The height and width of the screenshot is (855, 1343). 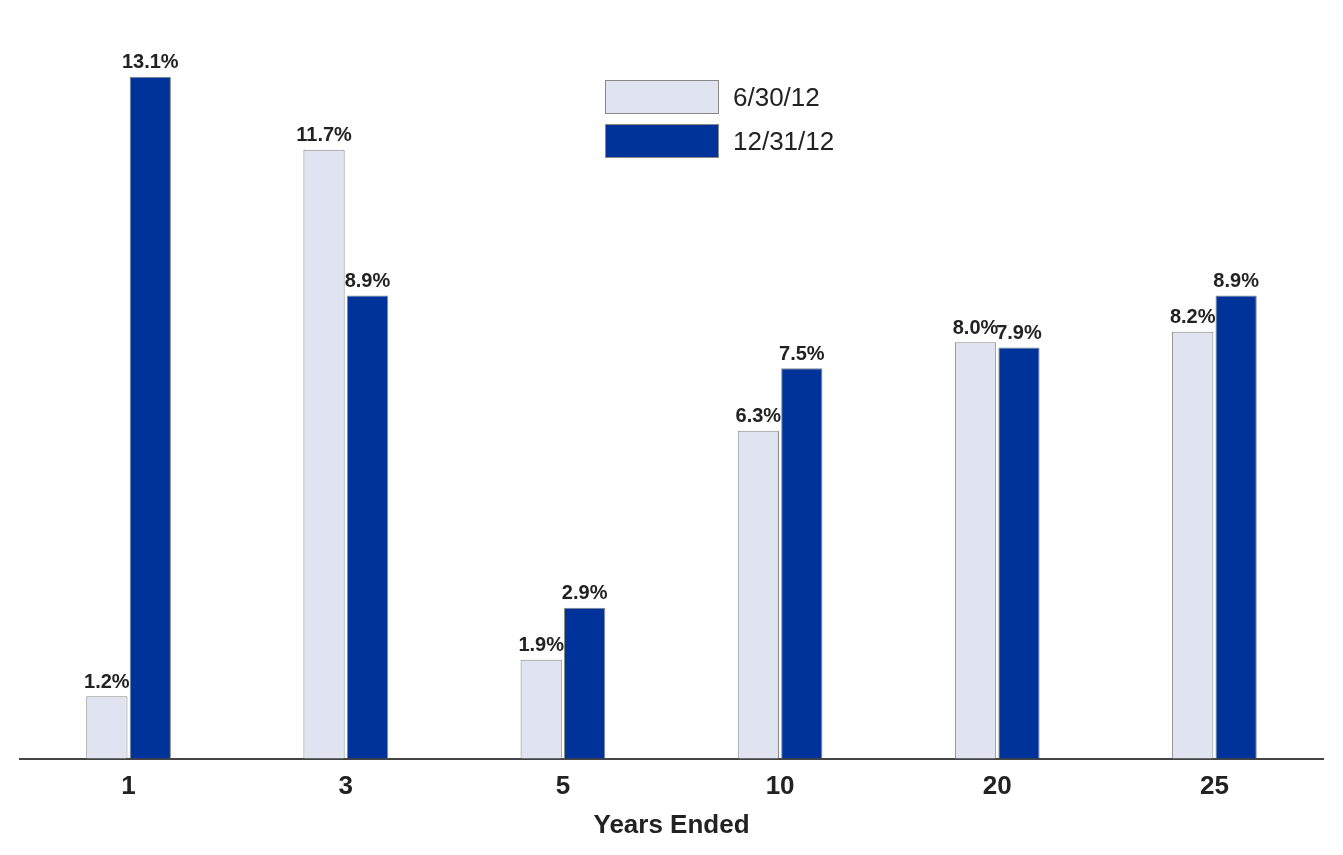 What do you see at coordinates (324, 134) in the screenshot?
I see `data-label: 11.7%` at bounding box center [324, 134].